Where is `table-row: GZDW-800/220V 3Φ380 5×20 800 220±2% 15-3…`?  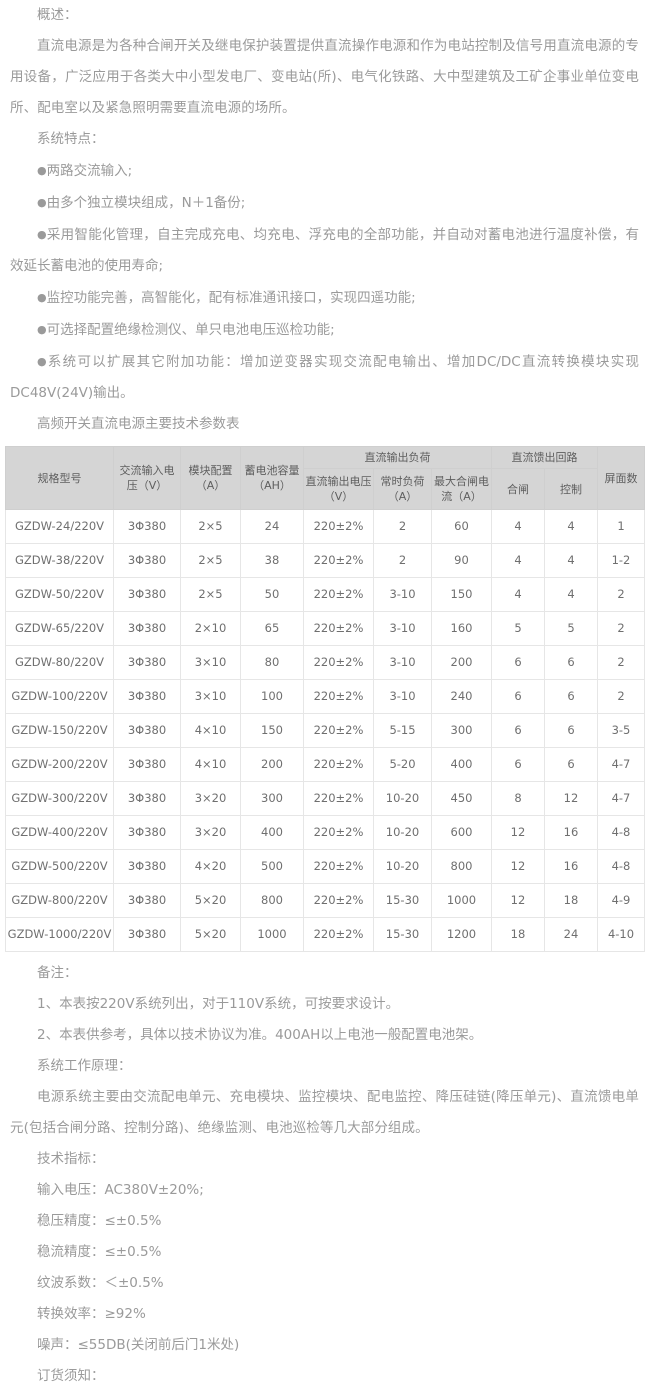 table-row: GZDW-800/220V 3Φ380 5×20 800 220±2% 15-3… is located at coordinates (325, 900).